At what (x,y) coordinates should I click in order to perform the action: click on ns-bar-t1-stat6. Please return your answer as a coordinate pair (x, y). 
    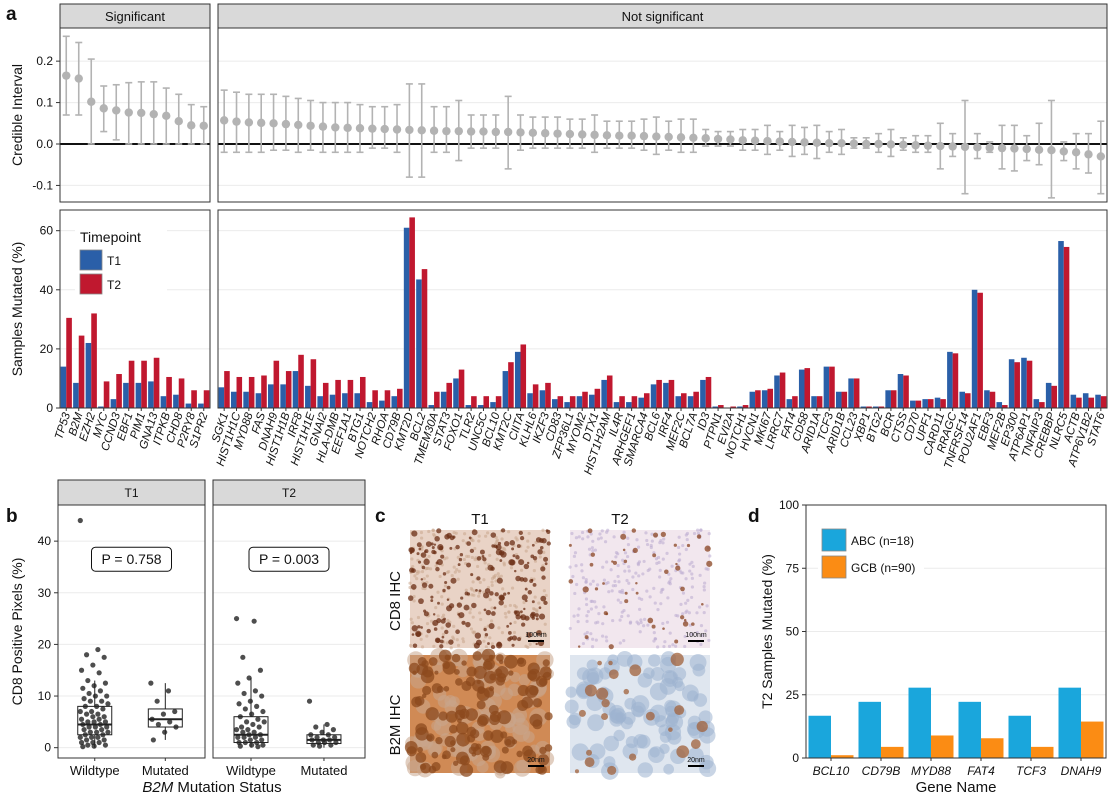
    Looking at the image, I should click on (1098, 401).